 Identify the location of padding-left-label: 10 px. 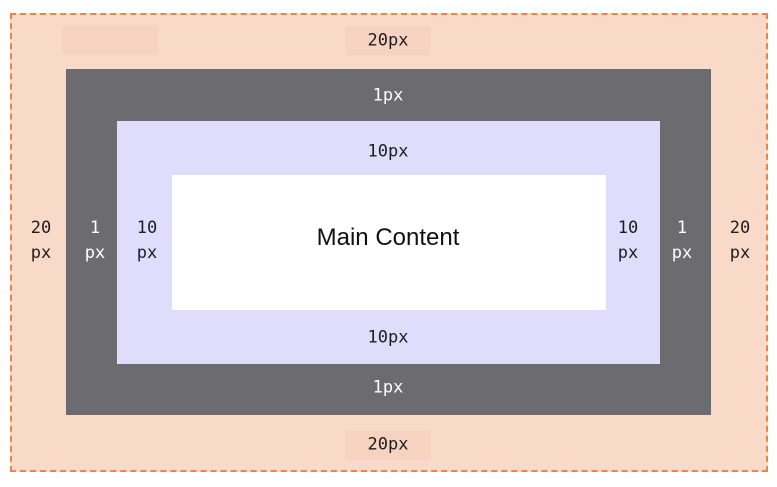
(147, 241).